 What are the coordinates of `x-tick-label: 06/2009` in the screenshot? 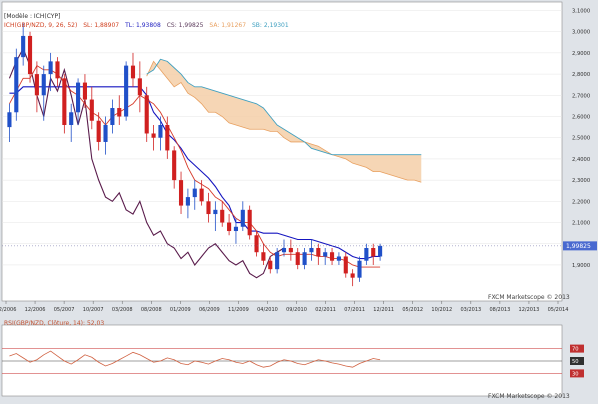 It's located at (209, 310).